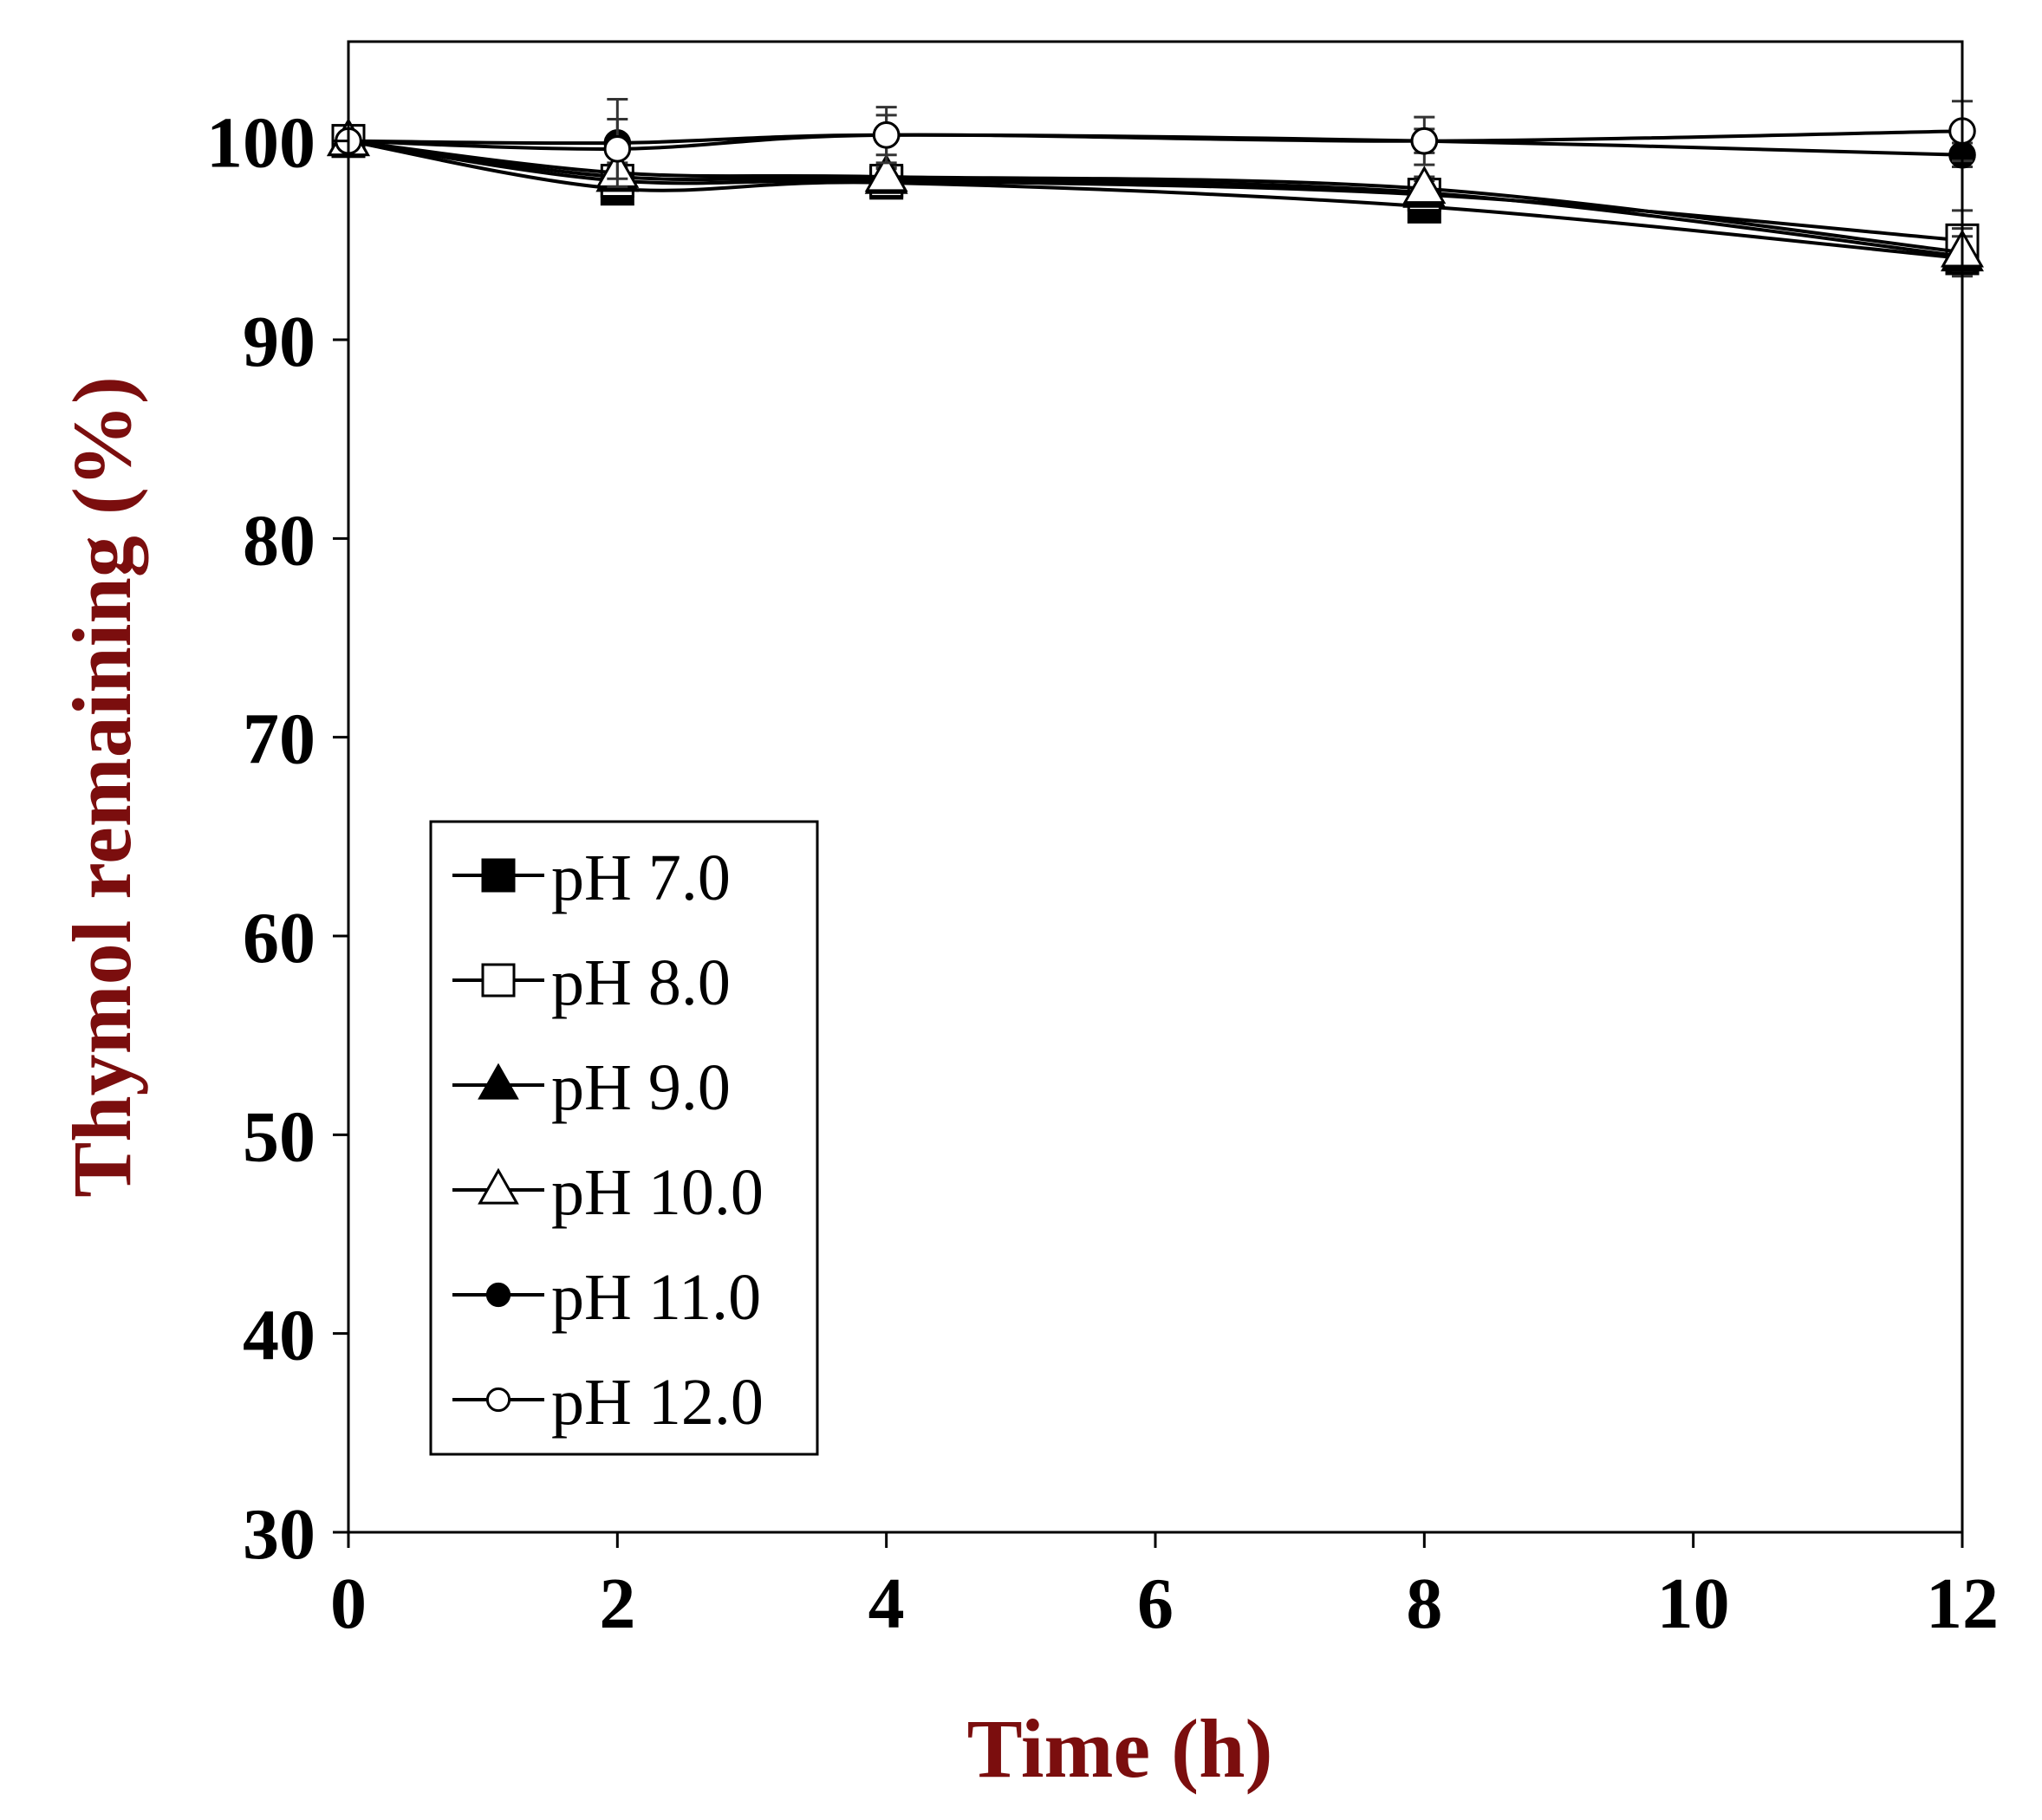 This screenshot has width=2042, height=1820. I want to click on legend-item: pH 8.0, so click(591, 982).